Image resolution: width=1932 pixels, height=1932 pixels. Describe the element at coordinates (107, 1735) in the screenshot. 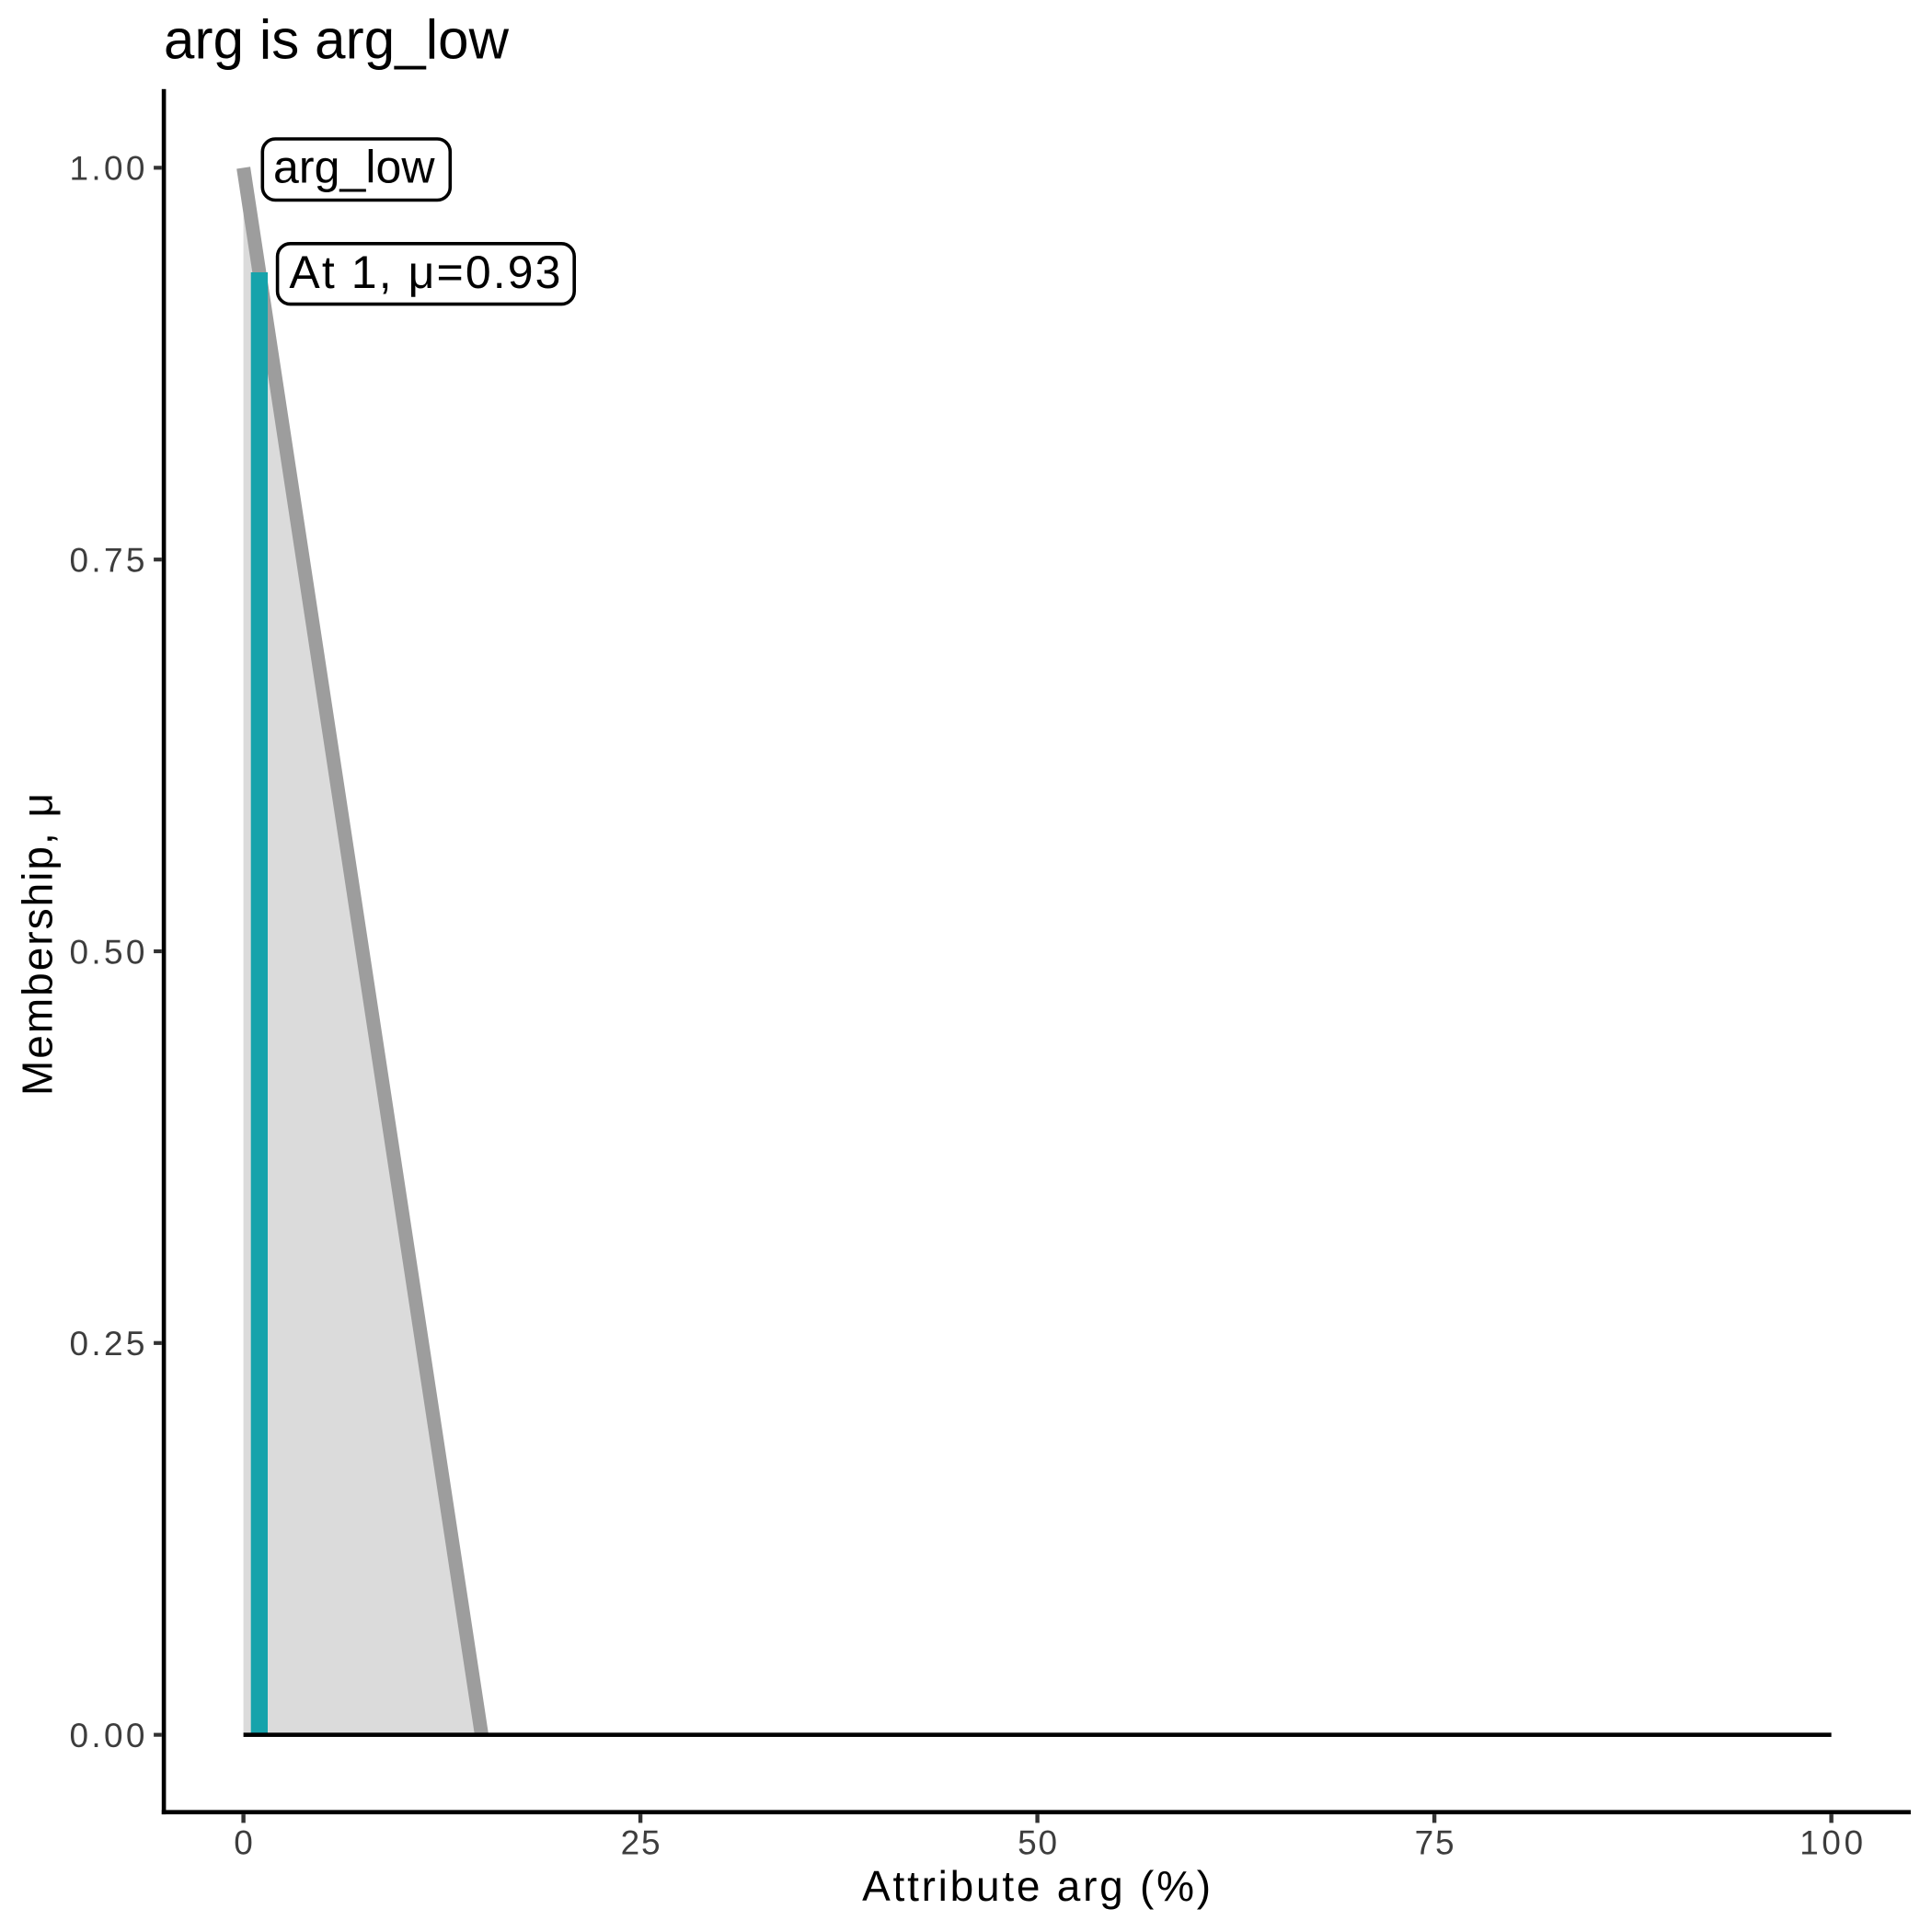

I see `svg-text: 0.00` at that location.